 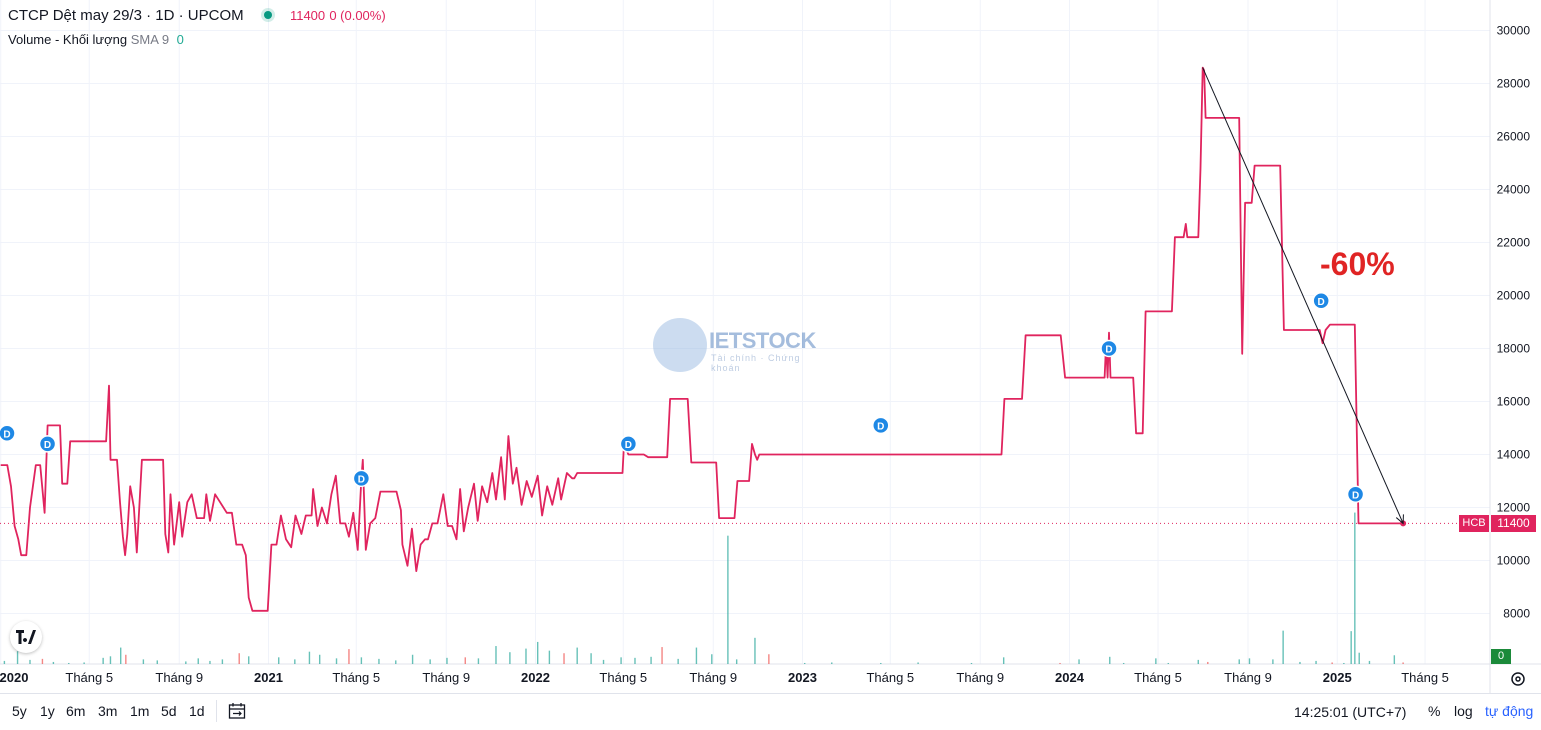 I want to click on range-1d-button: 1d, so click(x=197, y=711).